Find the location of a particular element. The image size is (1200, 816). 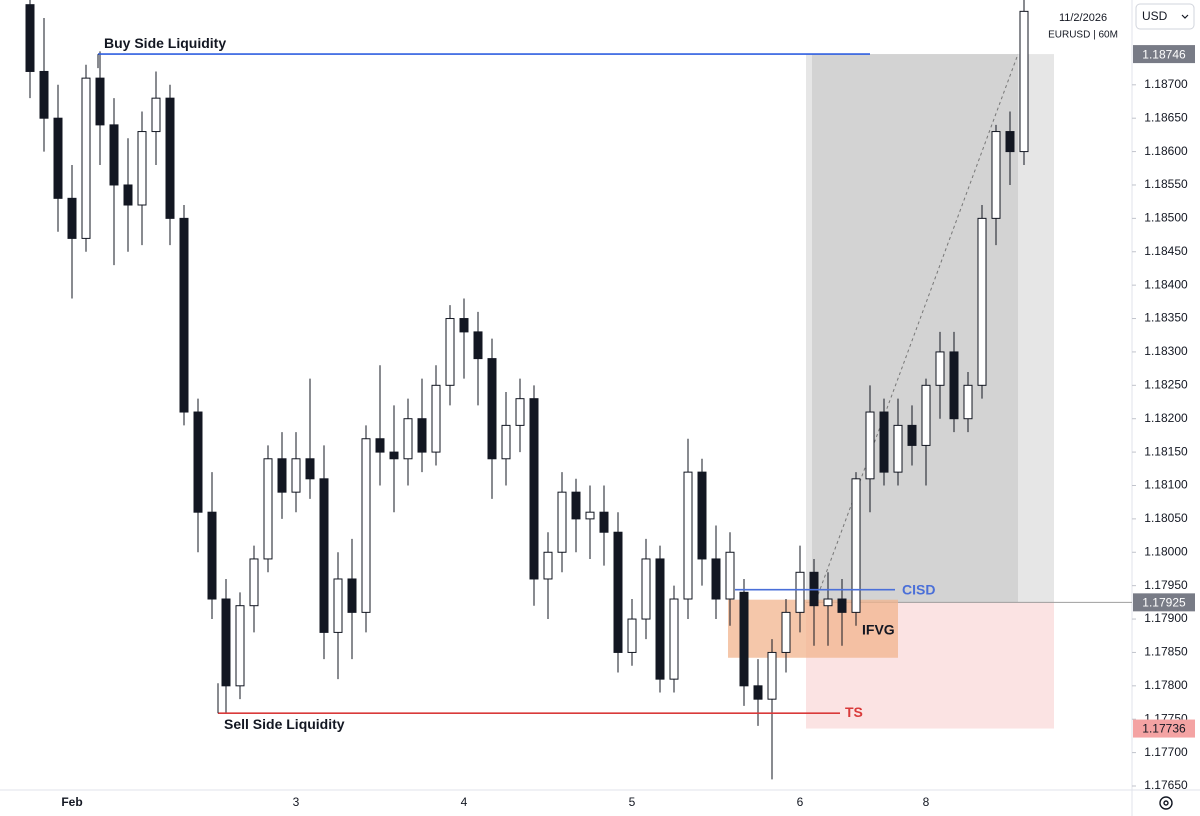

level-label: CISD is located at coordinates (918, 589).